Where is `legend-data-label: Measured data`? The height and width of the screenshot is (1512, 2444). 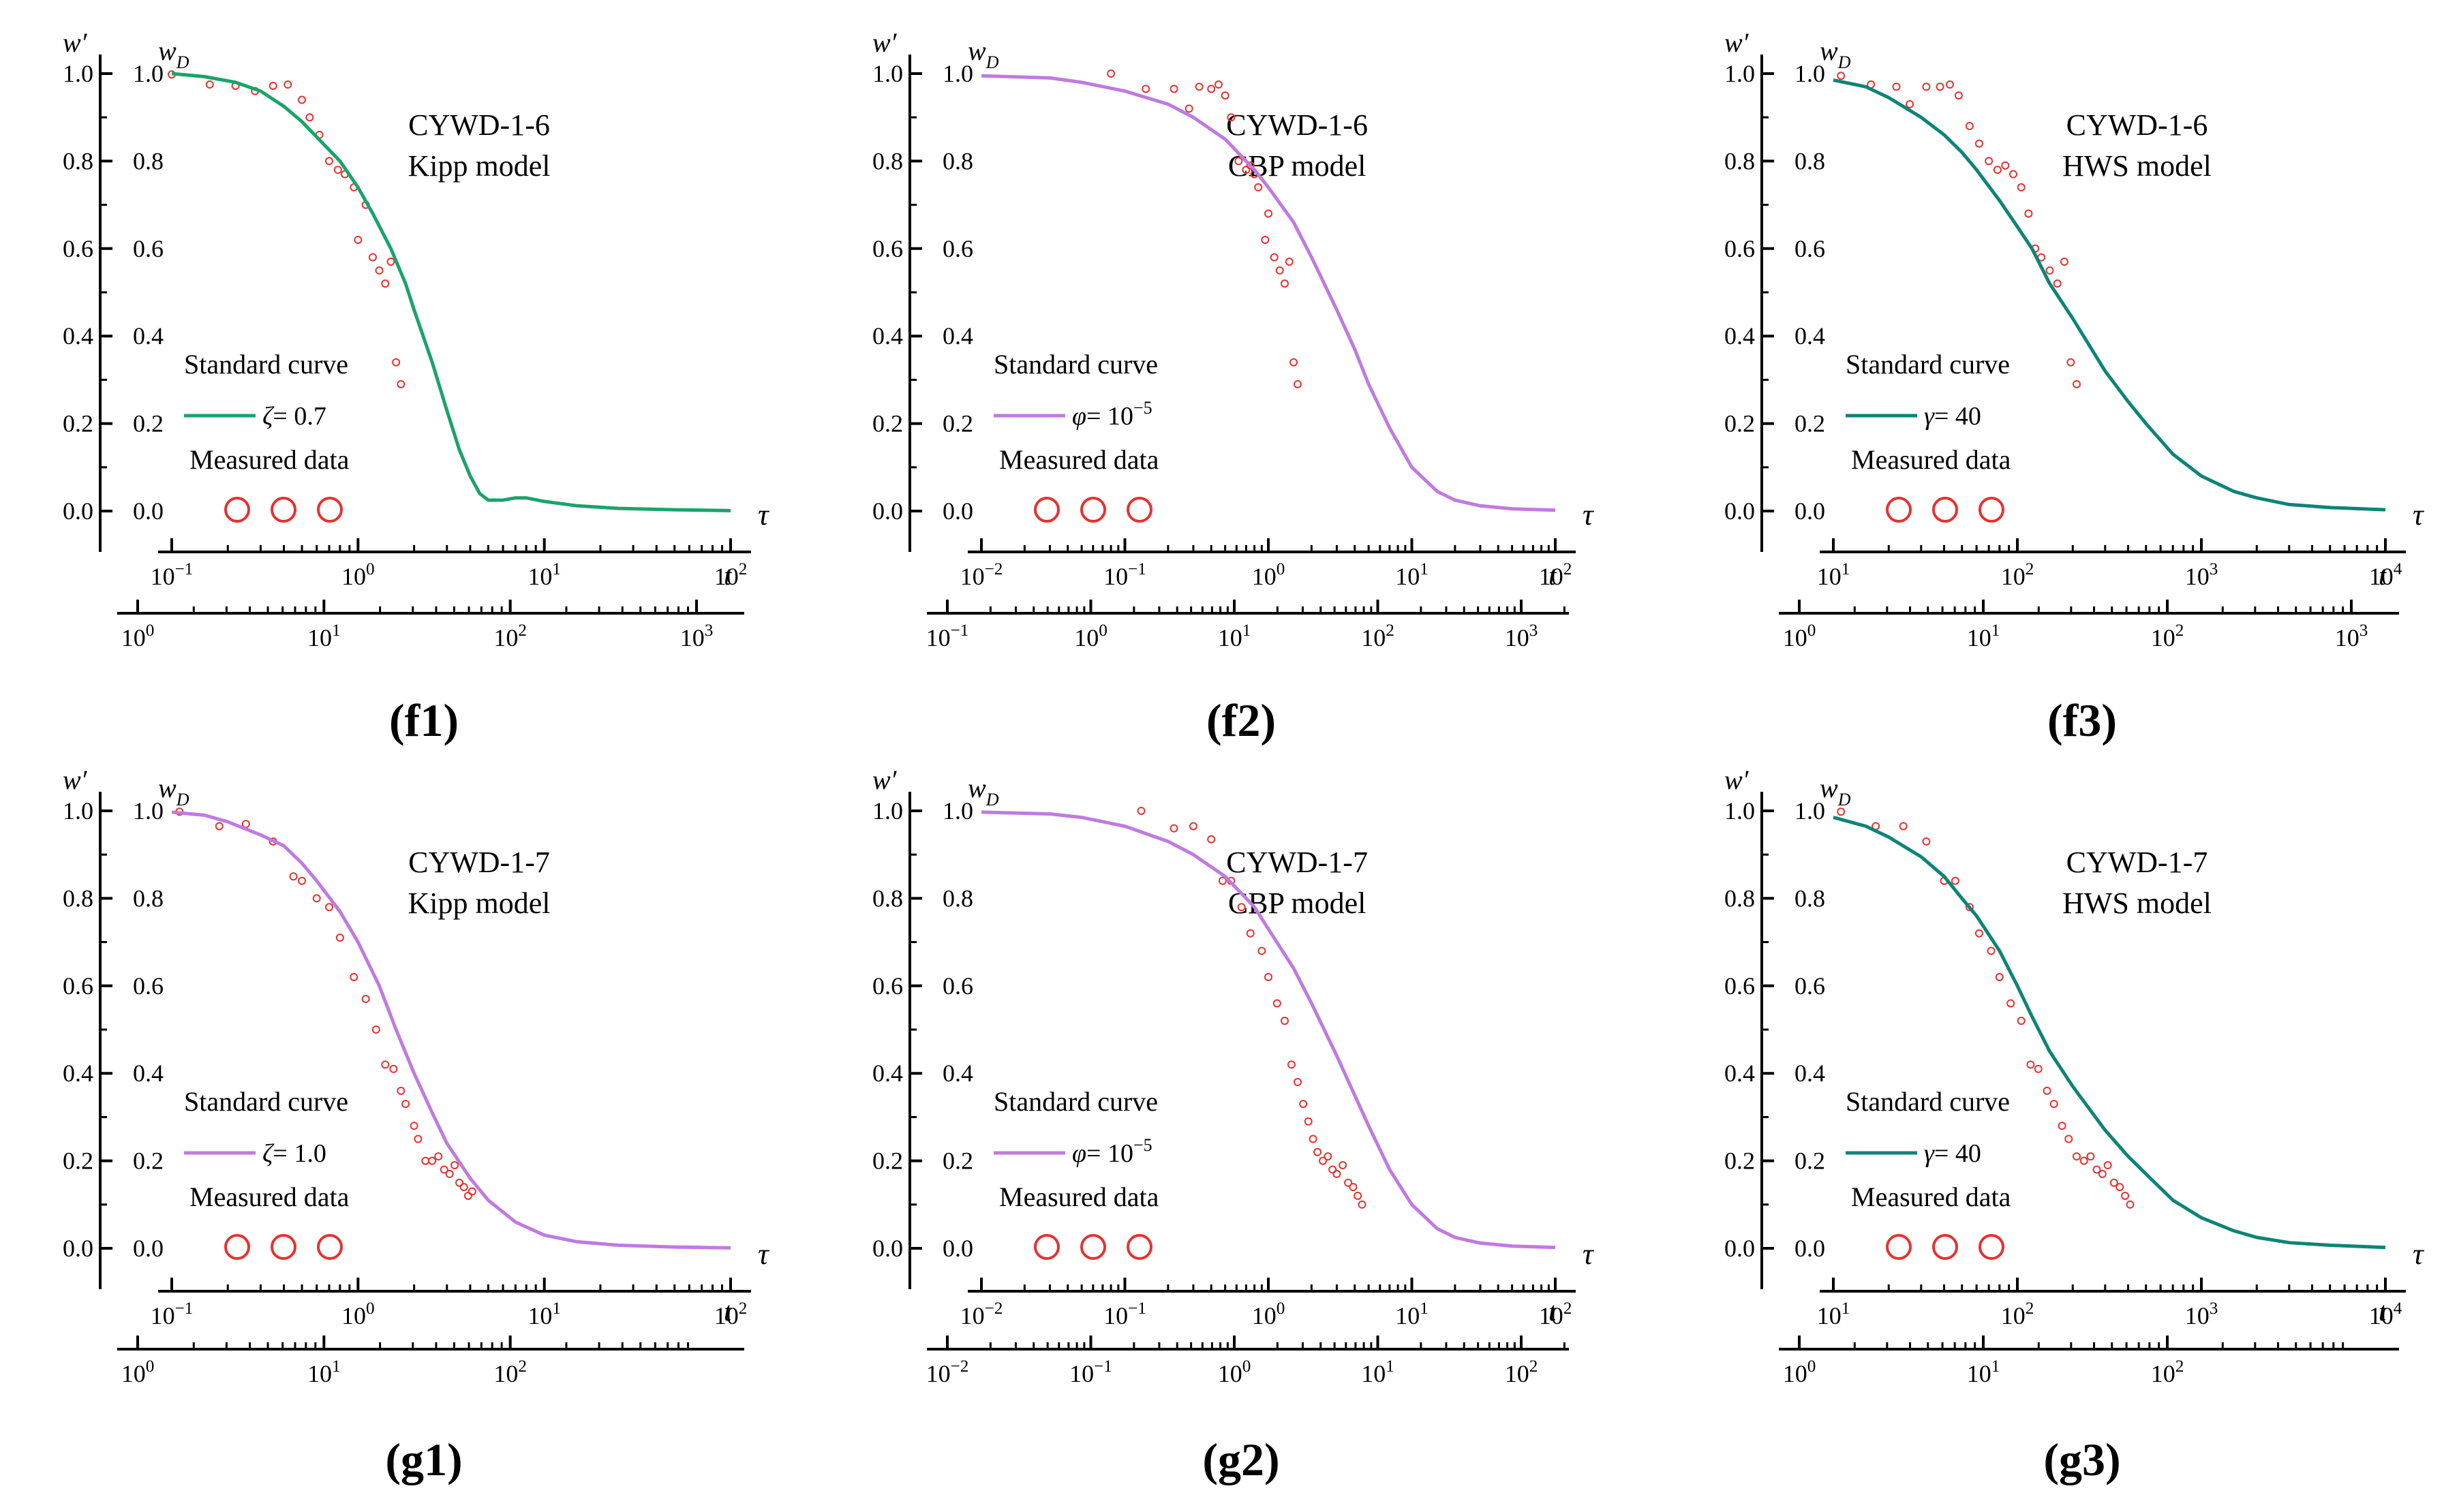 legend-data-label: Measured data is located at coordinates (1079, 459).